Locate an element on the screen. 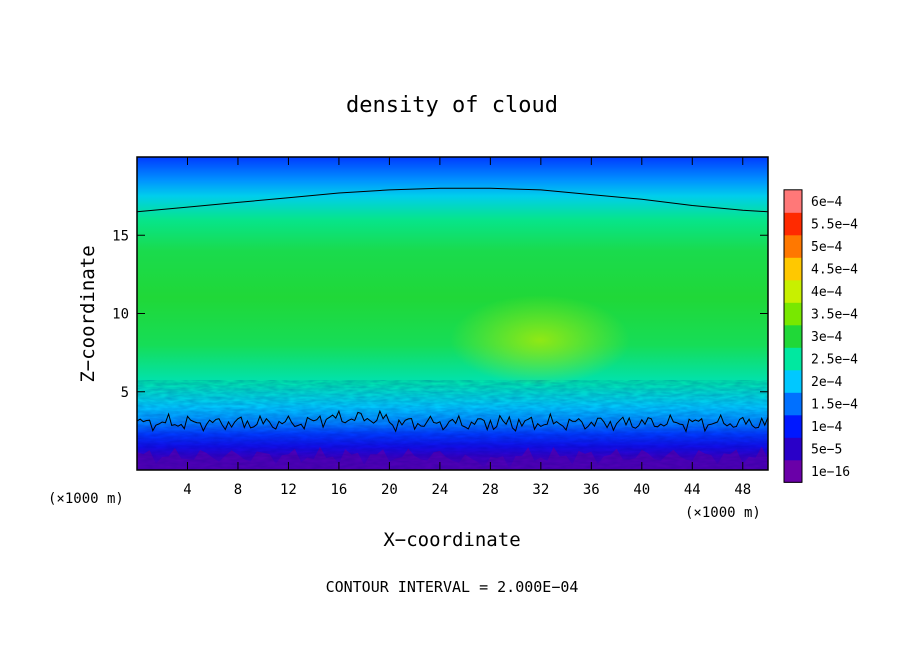 The width and height of the screenshot is (904, 654). colorbar-label: 1.5e−4 is located at coordinates (834, 405).